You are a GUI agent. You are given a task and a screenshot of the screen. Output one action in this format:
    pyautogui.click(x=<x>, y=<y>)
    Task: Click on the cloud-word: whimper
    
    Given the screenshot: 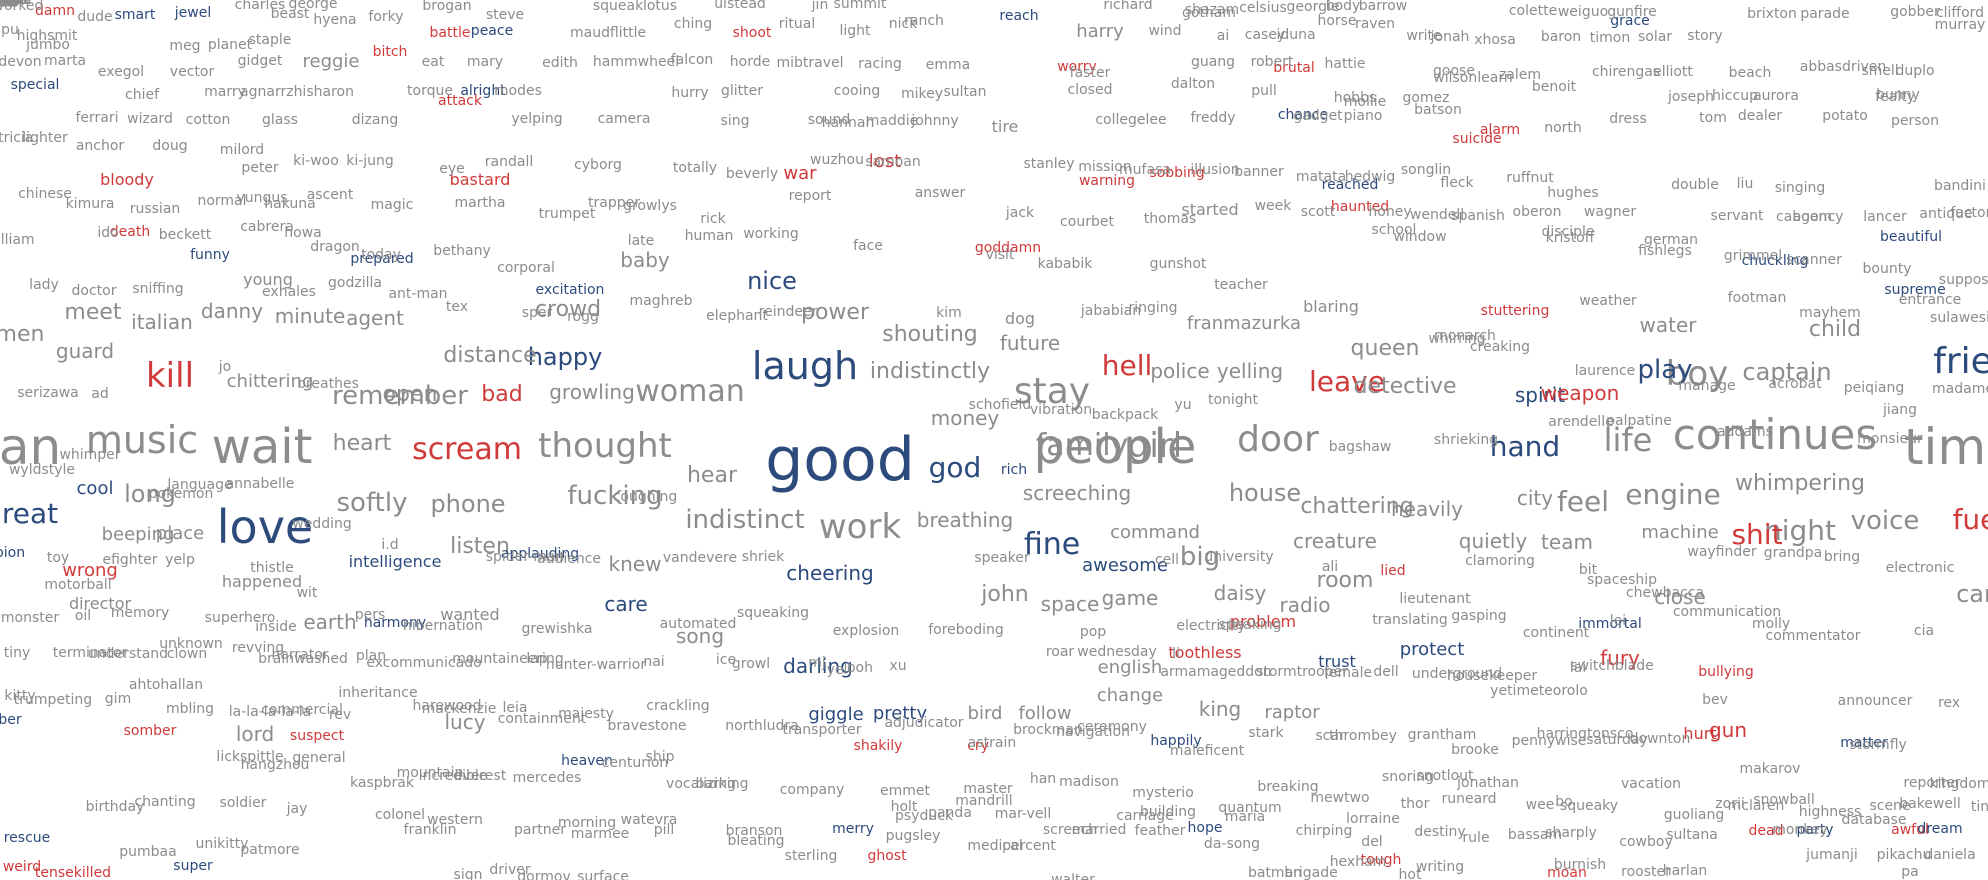 What is the action you would take?
    pyautogui.click(x=90, y=455)
    